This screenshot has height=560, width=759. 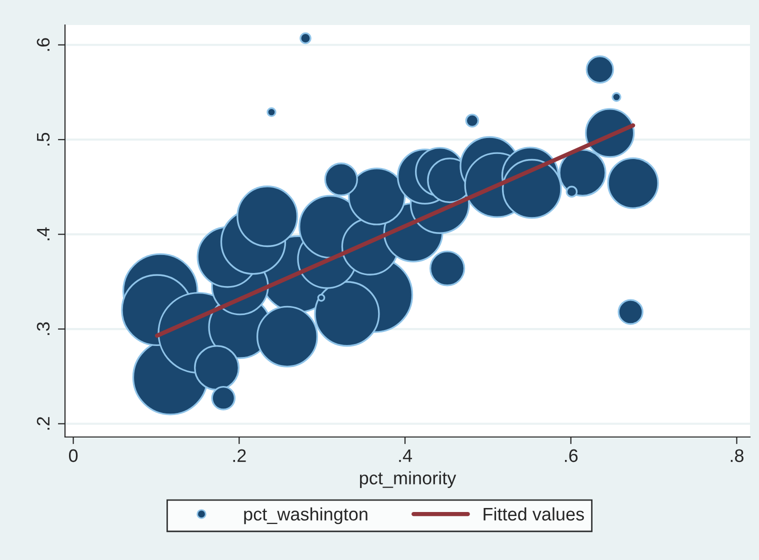 What do you see at coordinates (73, 455) in the screenshot?
I see `x-tick-label: 0` at bounding box center [73, 455].